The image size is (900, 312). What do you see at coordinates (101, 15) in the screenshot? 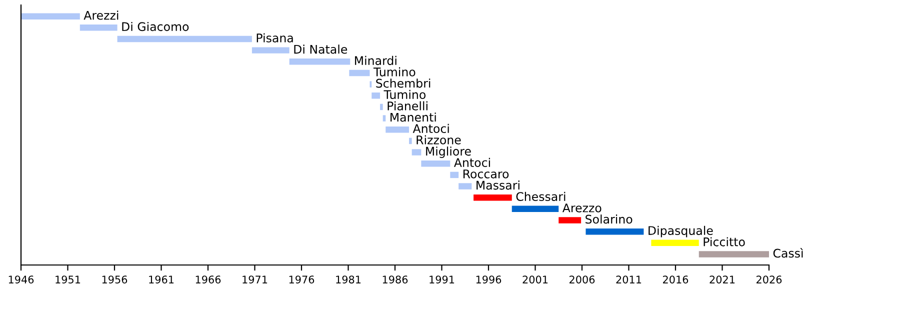
I see `y-tick-label: Arezzi` at bounding box center [101, 15].